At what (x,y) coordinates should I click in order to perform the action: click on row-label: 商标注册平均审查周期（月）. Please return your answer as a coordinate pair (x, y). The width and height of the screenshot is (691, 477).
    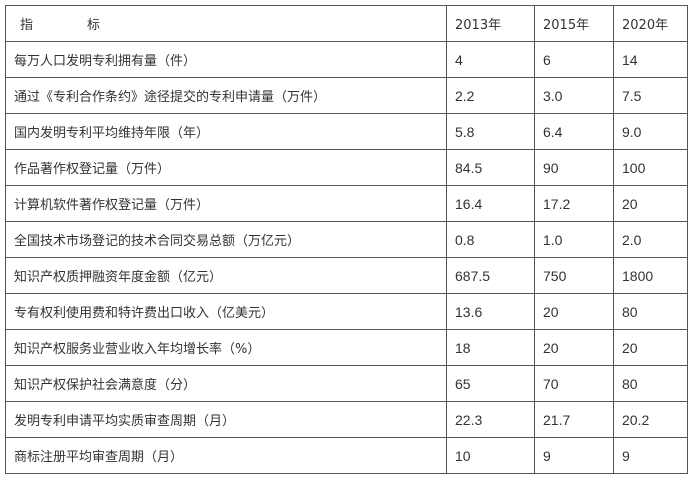
    Looking at the image, I should click on (226, 455).